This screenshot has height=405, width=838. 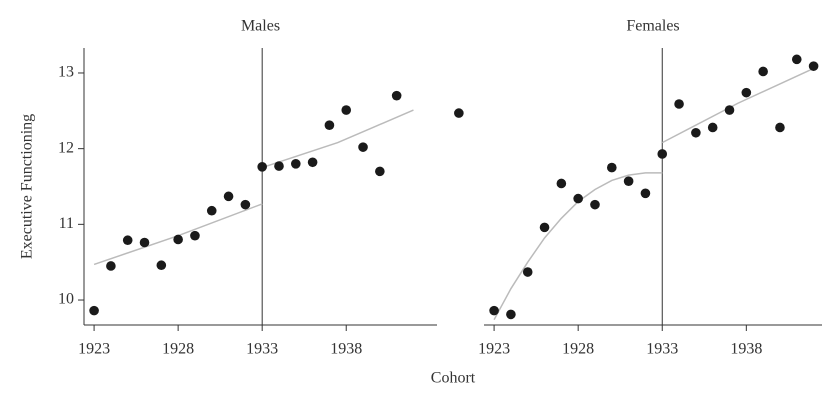 What do you see at coordinates (66, 72) in the screenshot?
I see `y-tick-label: 13` at bounding box center [66, 72].